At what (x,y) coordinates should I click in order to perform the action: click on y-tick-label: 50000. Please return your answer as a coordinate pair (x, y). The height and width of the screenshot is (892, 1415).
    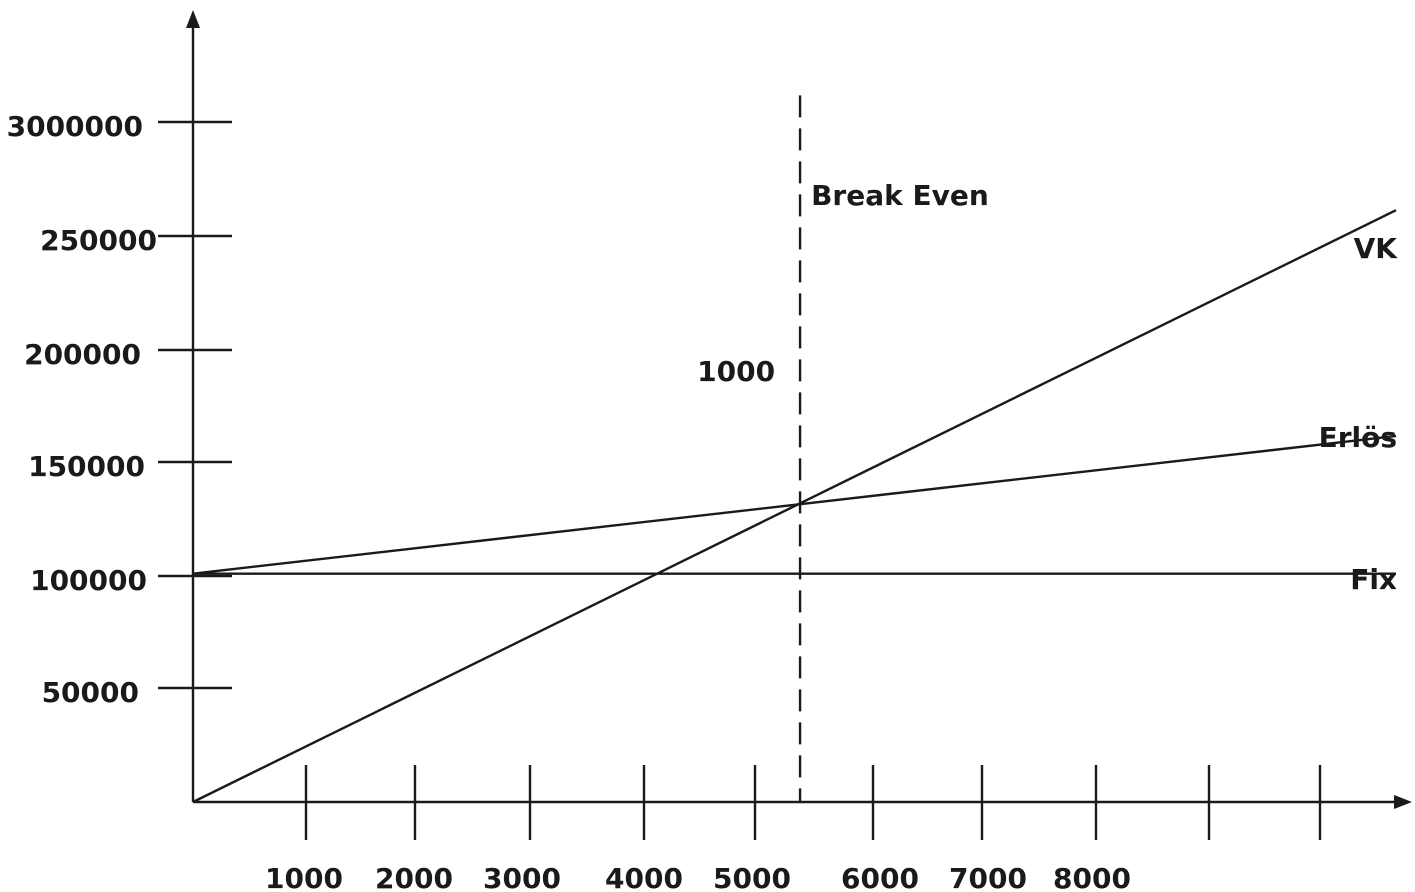
    Looking at the image, I should click on (90, 692).